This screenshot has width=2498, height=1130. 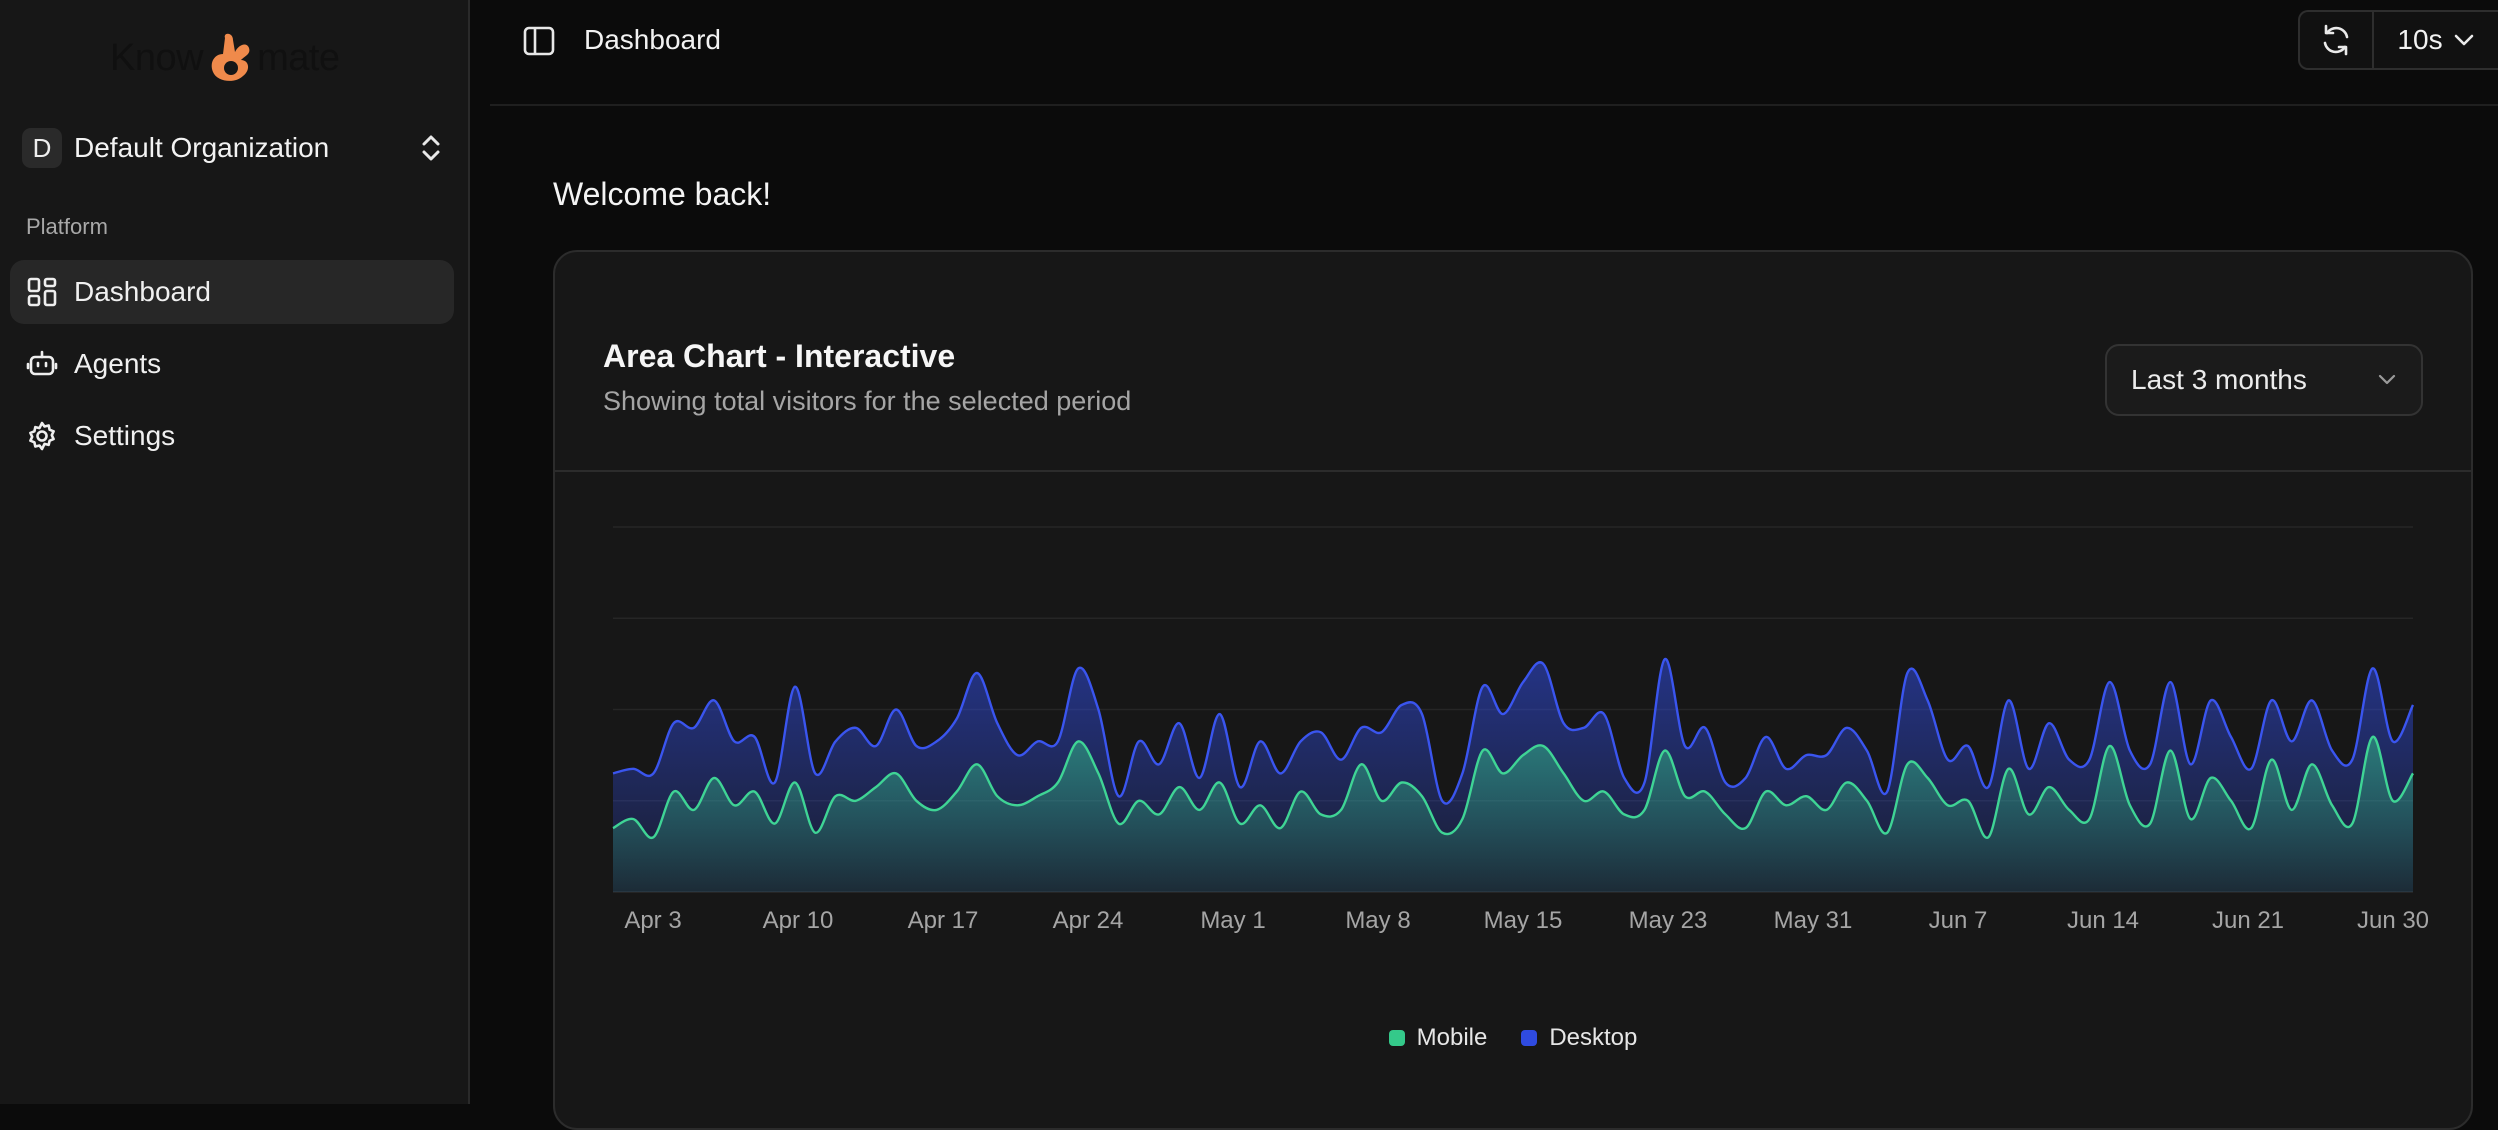 I want to click on chevrons-up-down-icon, so click(x=431, y=148).